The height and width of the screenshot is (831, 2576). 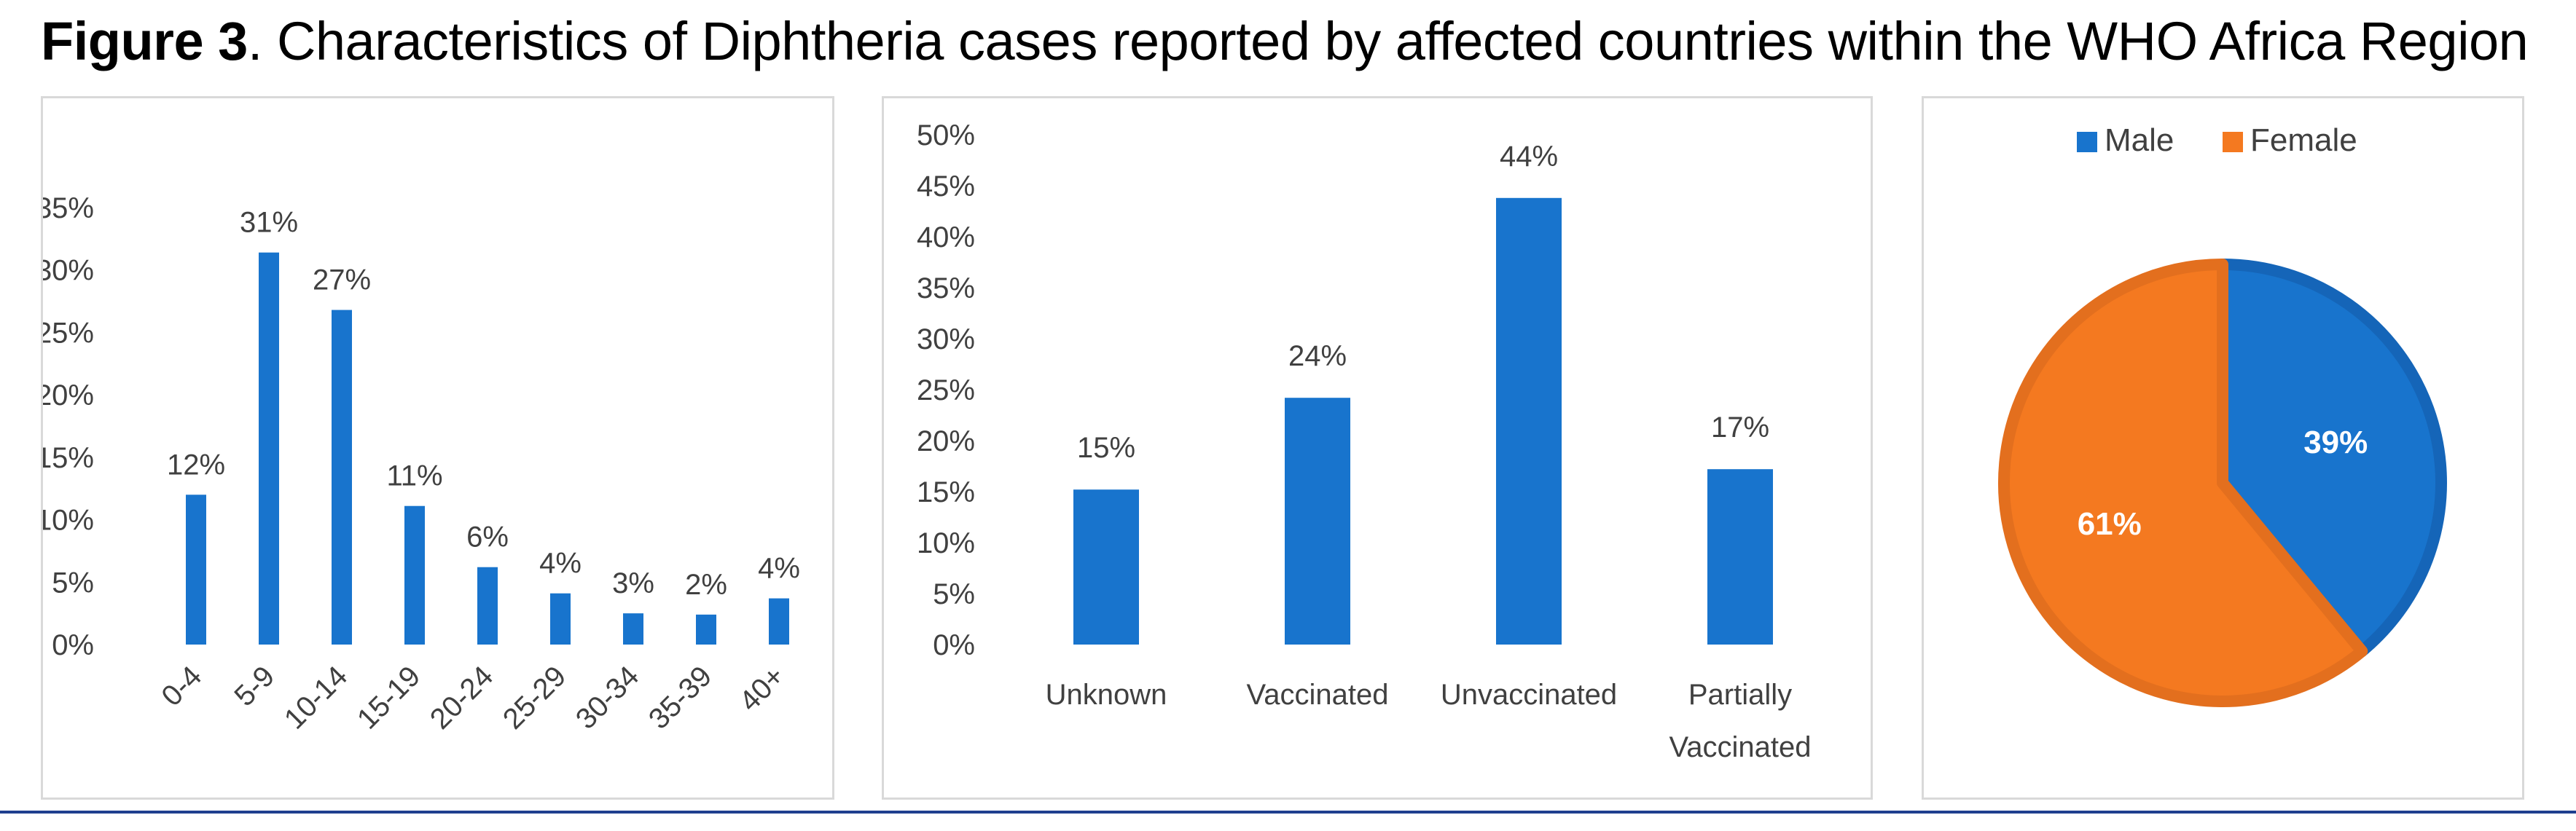 I want to click on legend-label: Female, so click(x=2303, y=140).